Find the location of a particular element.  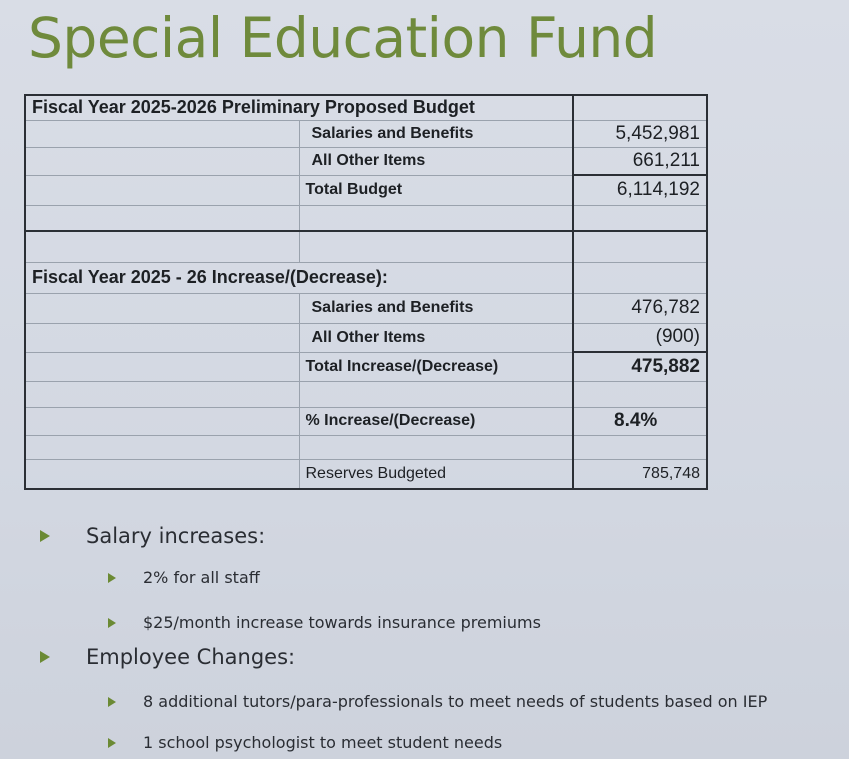

bullet-item: Salary increases: is located at coordinates (152, 536).